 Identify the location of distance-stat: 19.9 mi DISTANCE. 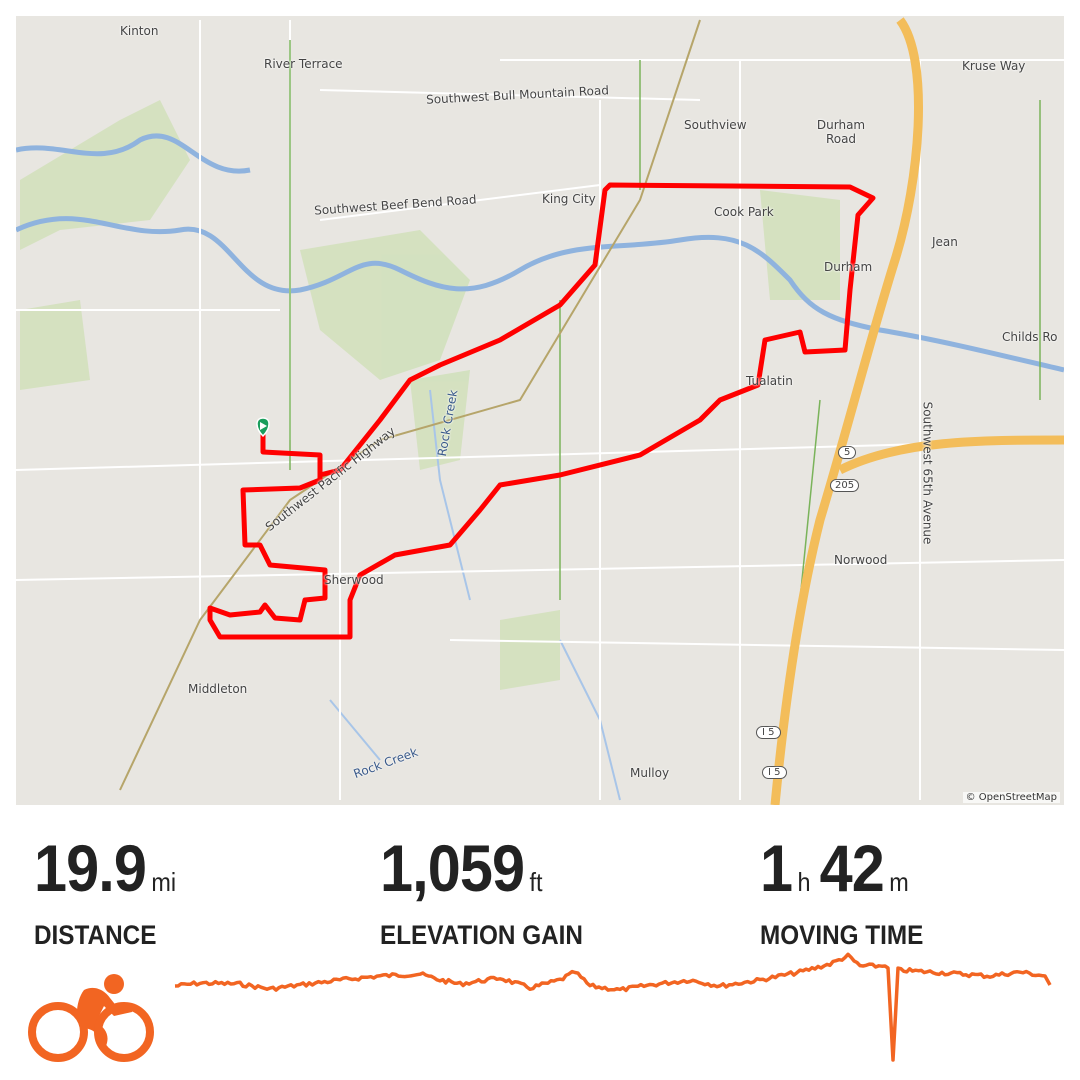
(118, 891).